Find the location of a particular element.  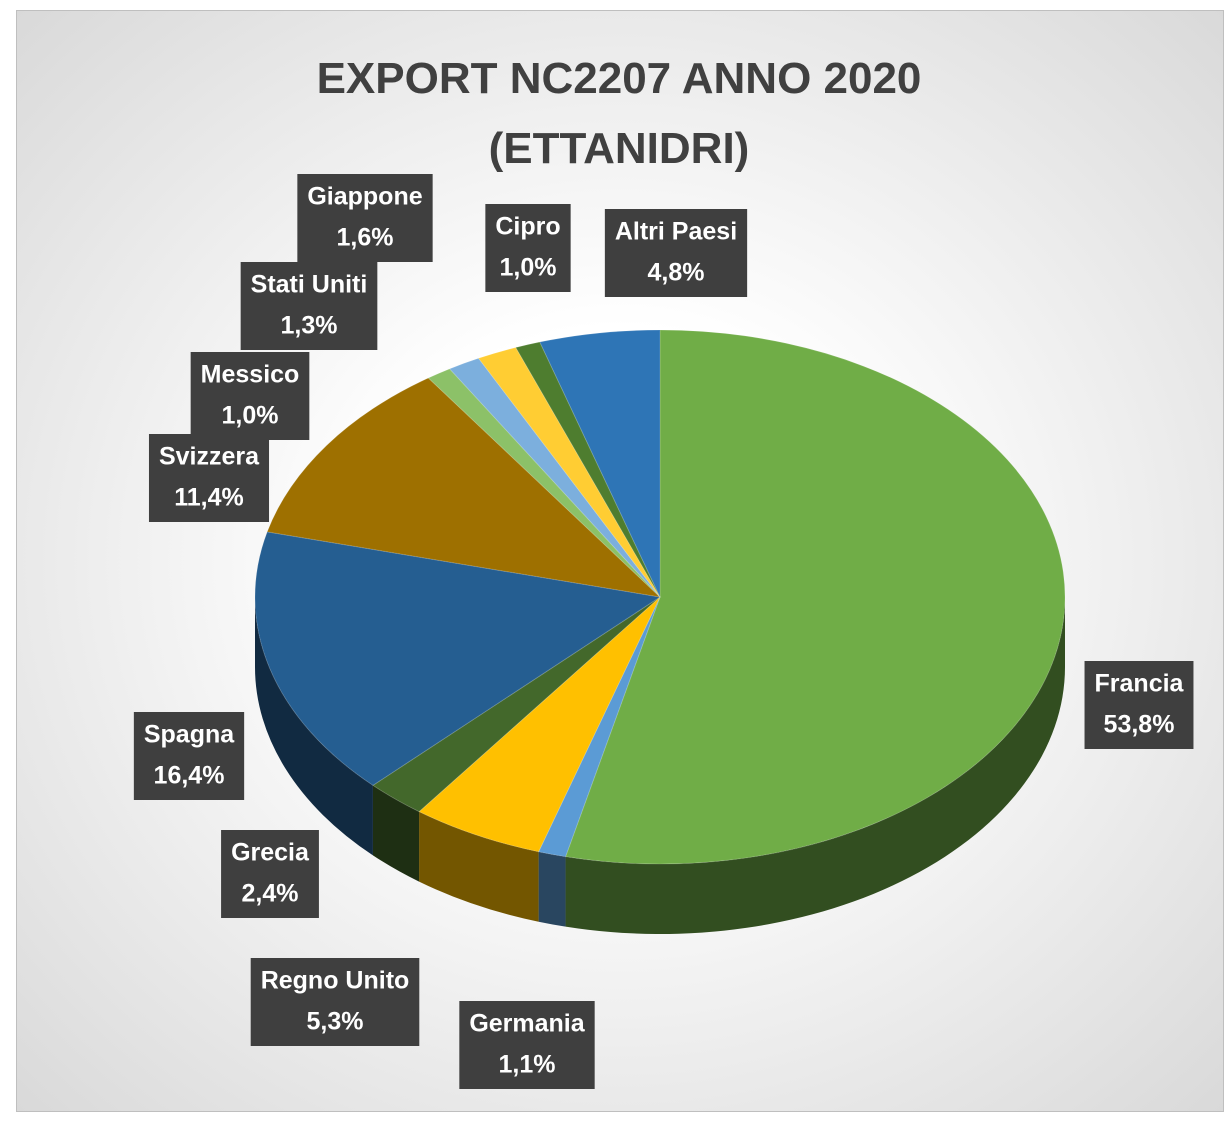

data-label: Svizzera 11,4% is located at coordinates (209, 478).